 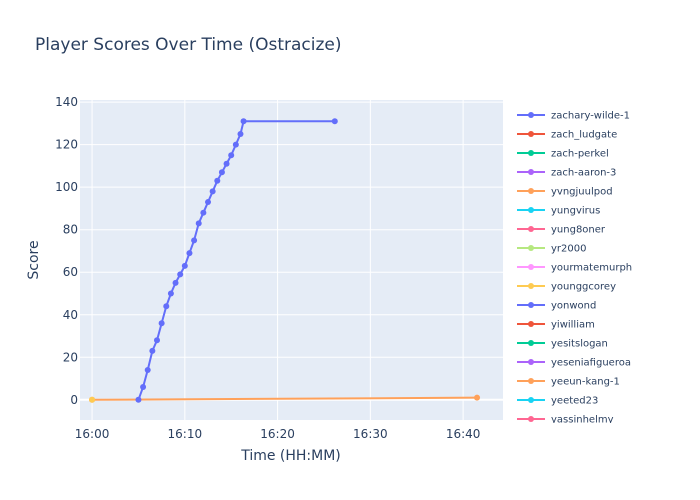 What do you see at coordinates (583, 287) in the screenshot?
I see `legend-label: younggcorey` at bounding box center [583, 287].